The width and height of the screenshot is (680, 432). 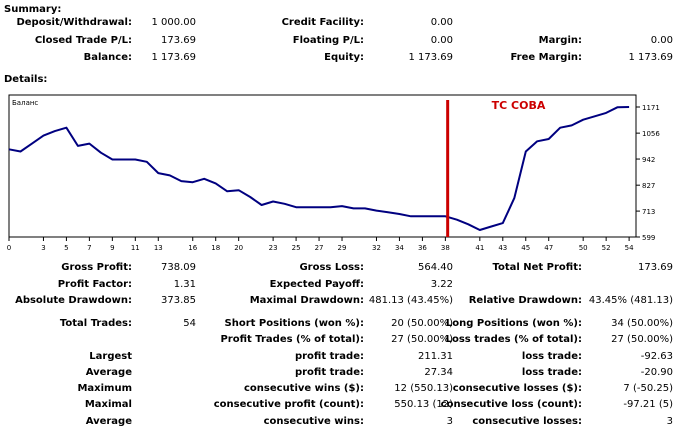 I want to click on x-tick-label: 11, so click(x=135, y=248).